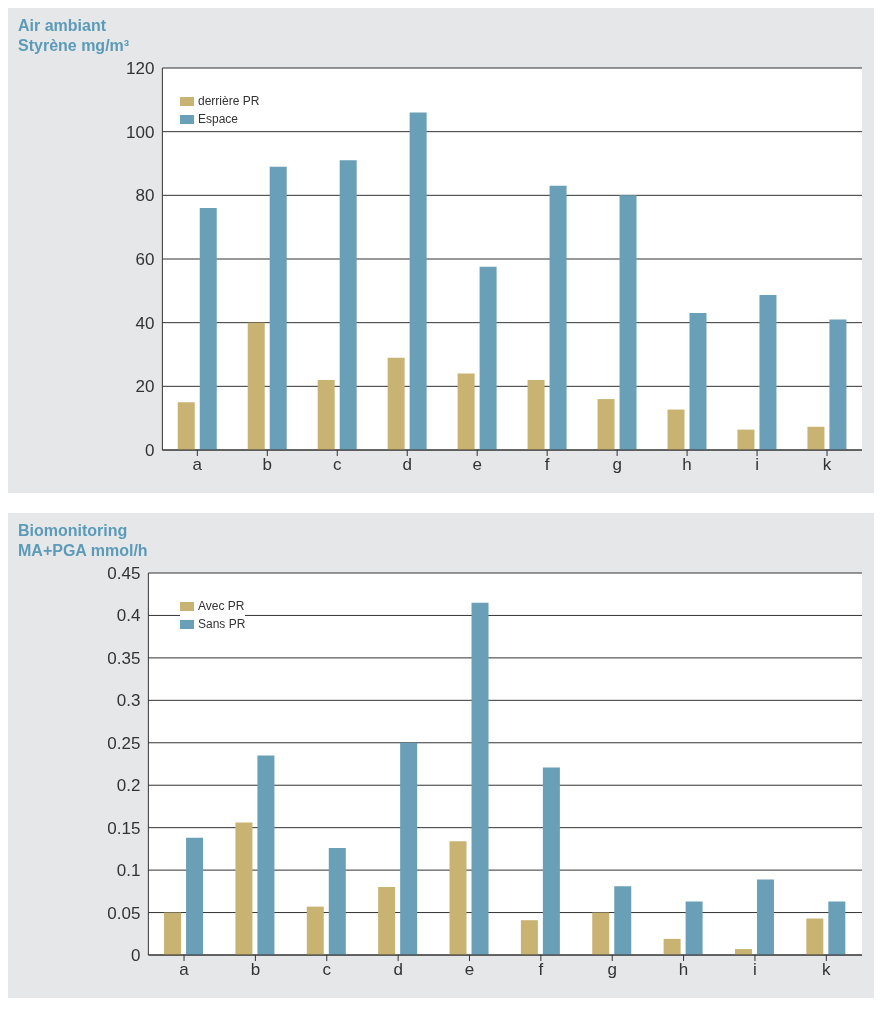  What do you see at coordinates (62, 26) in the screenshot?
I see `chart-title: Air ambiant` at bounding box center [62, 26].